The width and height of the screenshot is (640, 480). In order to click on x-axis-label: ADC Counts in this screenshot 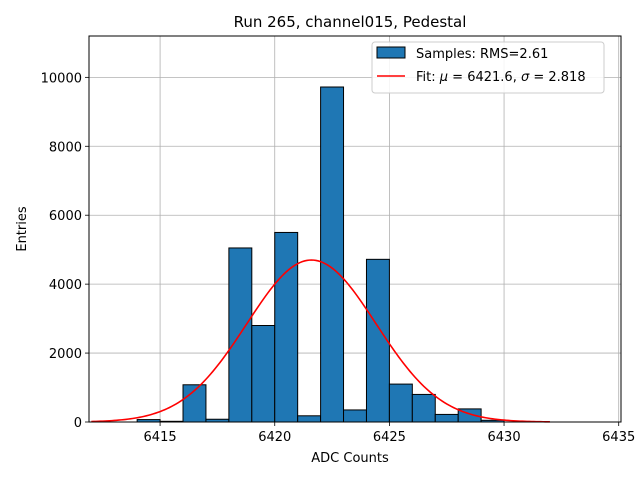, I will do `click(350, 458)`.